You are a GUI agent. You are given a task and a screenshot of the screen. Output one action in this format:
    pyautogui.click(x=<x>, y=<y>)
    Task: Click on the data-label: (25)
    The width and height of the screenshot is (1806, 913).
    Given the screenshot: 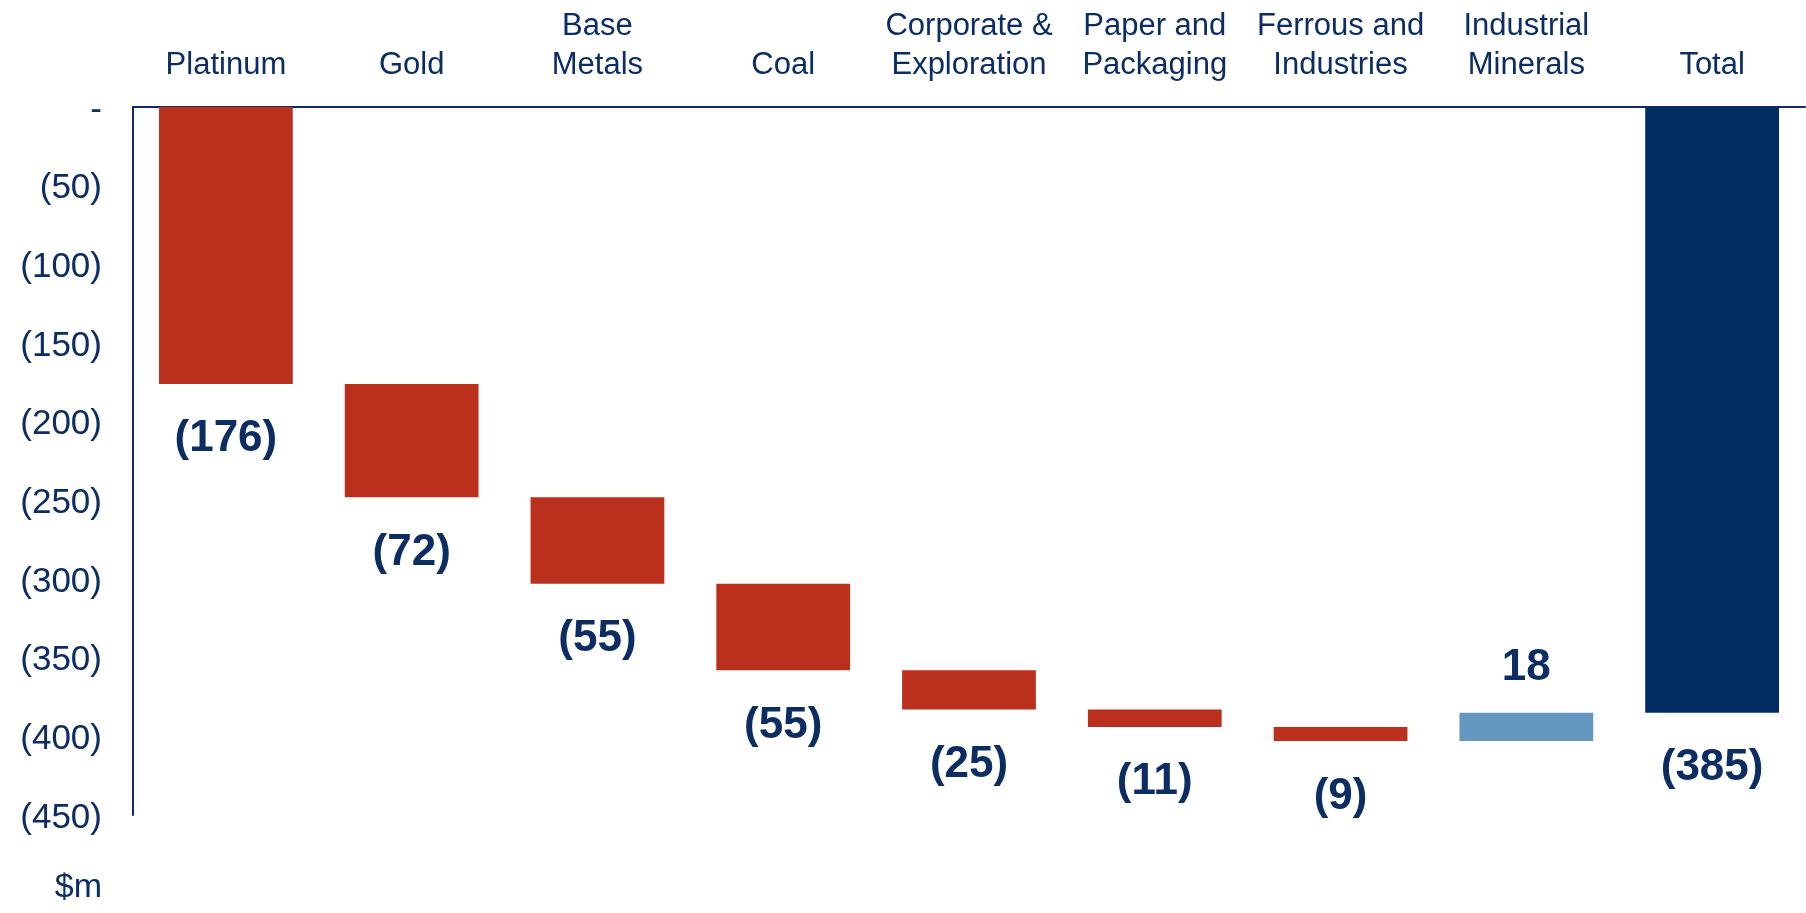 What is the action you would take?
    pyautogui.click(x=969, y=762)
    